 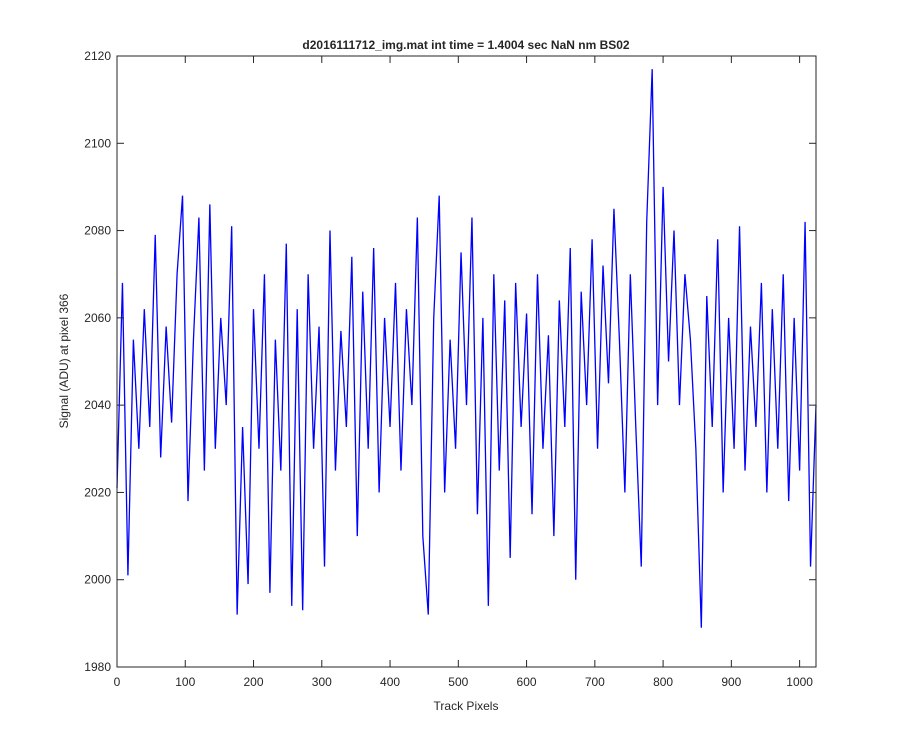 I want to click on y-tick-label: 2120, so click(x=97, y=56).